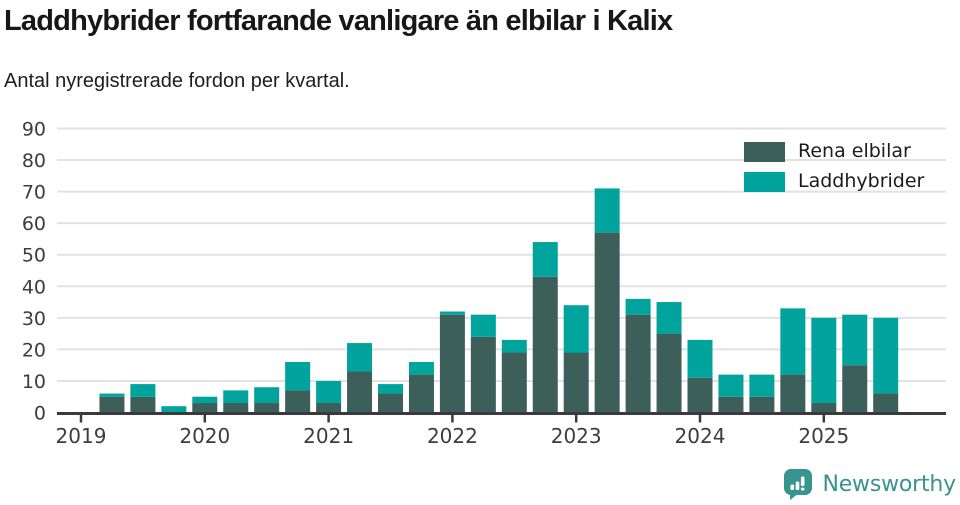 The image size is (960, 505). I want to click on legend-label-rena-elbilar: Rena elbilar, so click(854, 151).